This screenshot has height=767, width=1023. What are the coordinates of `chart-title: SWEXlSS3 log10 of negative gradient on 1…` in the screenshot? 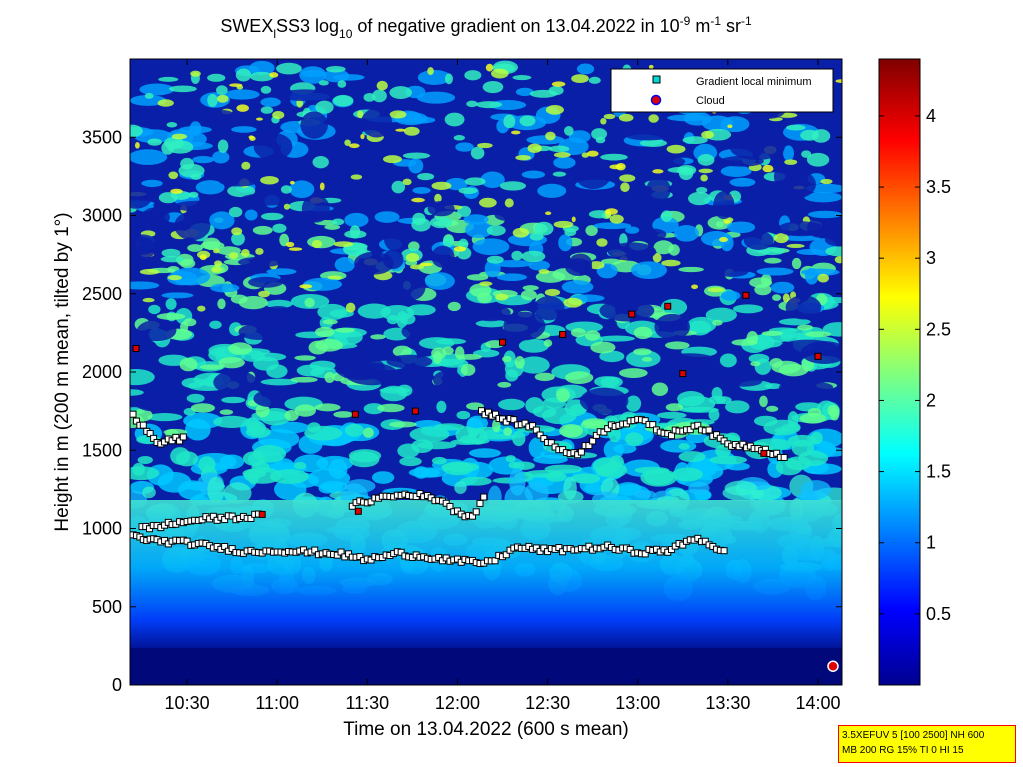 It's located at (486, 27).